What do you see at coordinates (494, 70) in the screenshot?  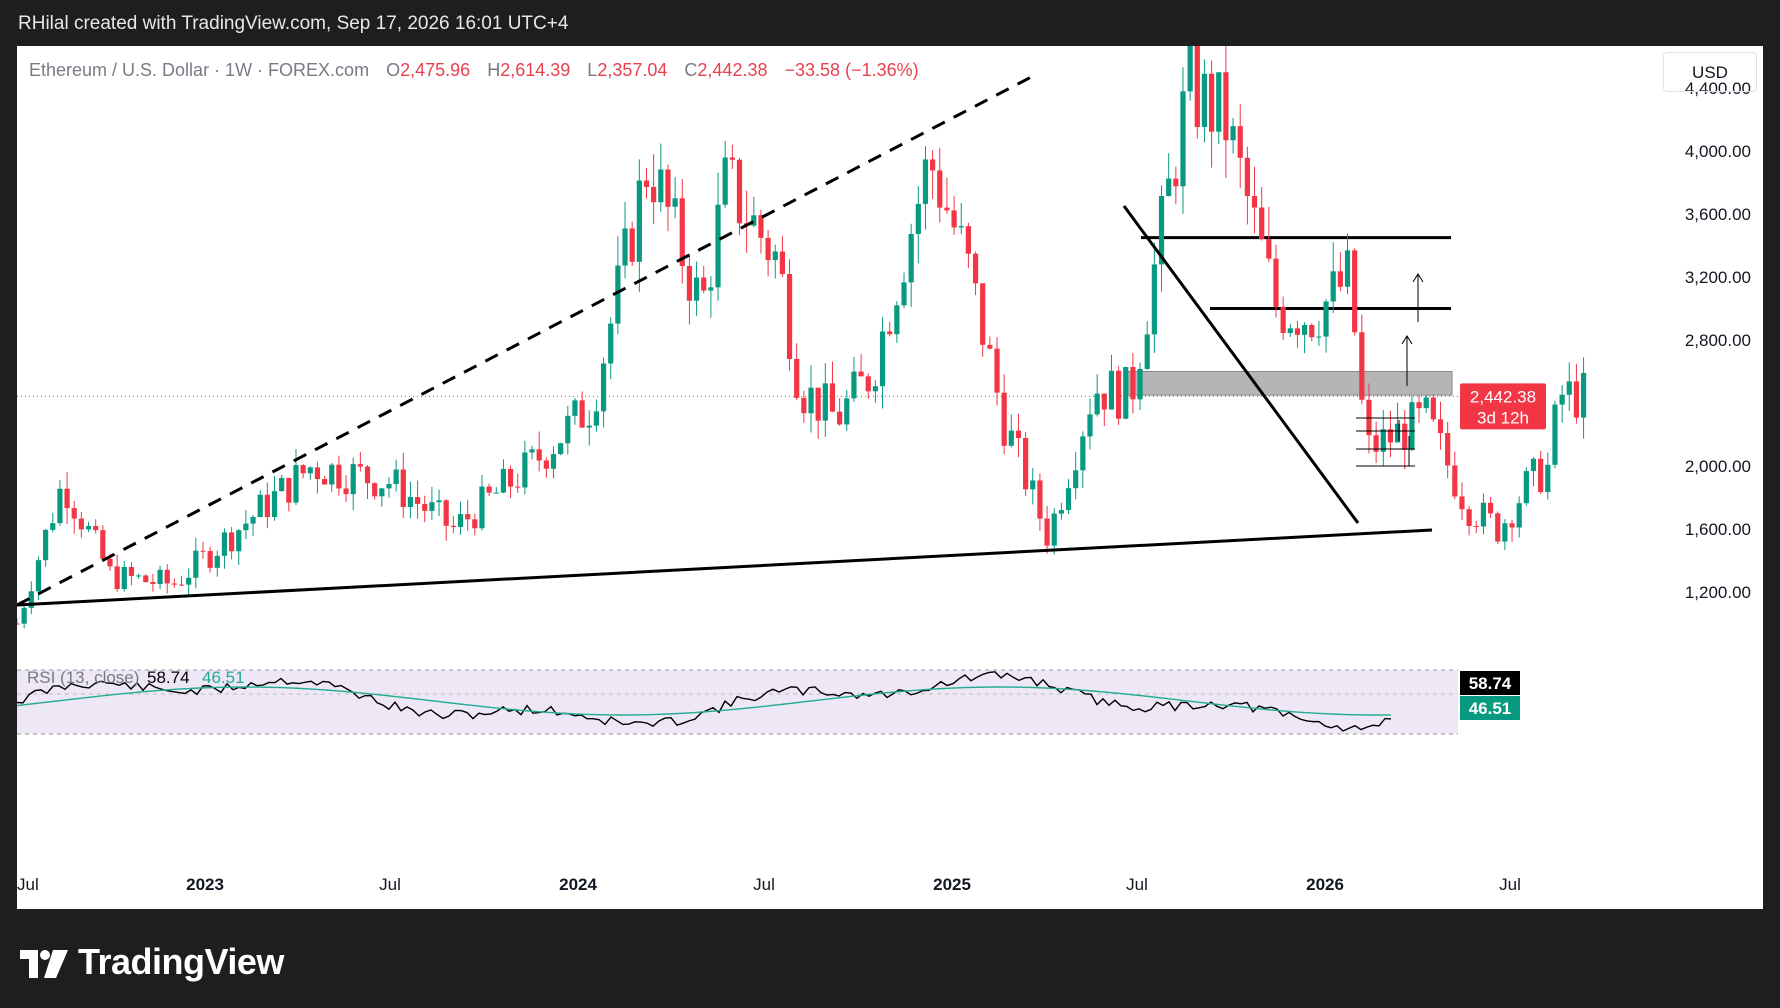 I see `high-label: H` at bounding box center [494, 70].